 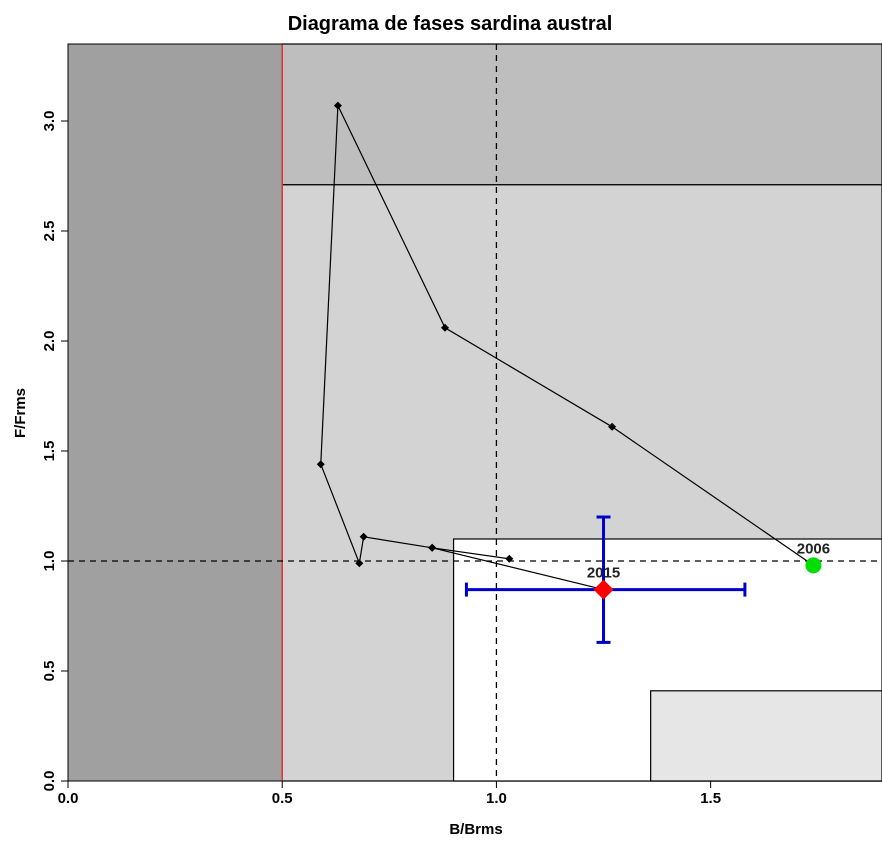 I want to click on highlight-point-2006, so click(x=813, y=565).